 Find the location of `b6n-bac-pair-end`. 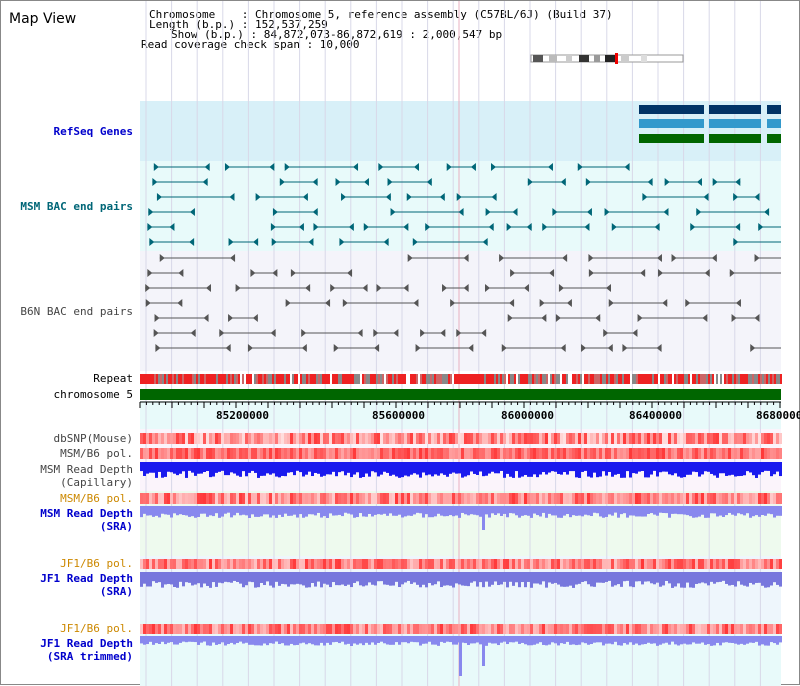

b6n-bac-pair-end is located at coordinates (584, 348).